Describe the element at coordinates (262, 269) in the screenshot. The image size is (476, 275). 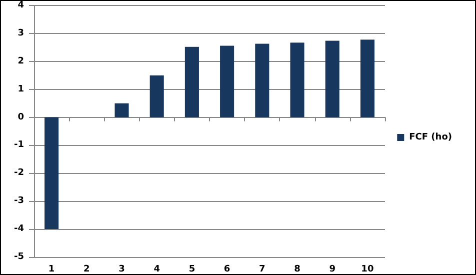
I see `x-tick-label: 7` at that location.